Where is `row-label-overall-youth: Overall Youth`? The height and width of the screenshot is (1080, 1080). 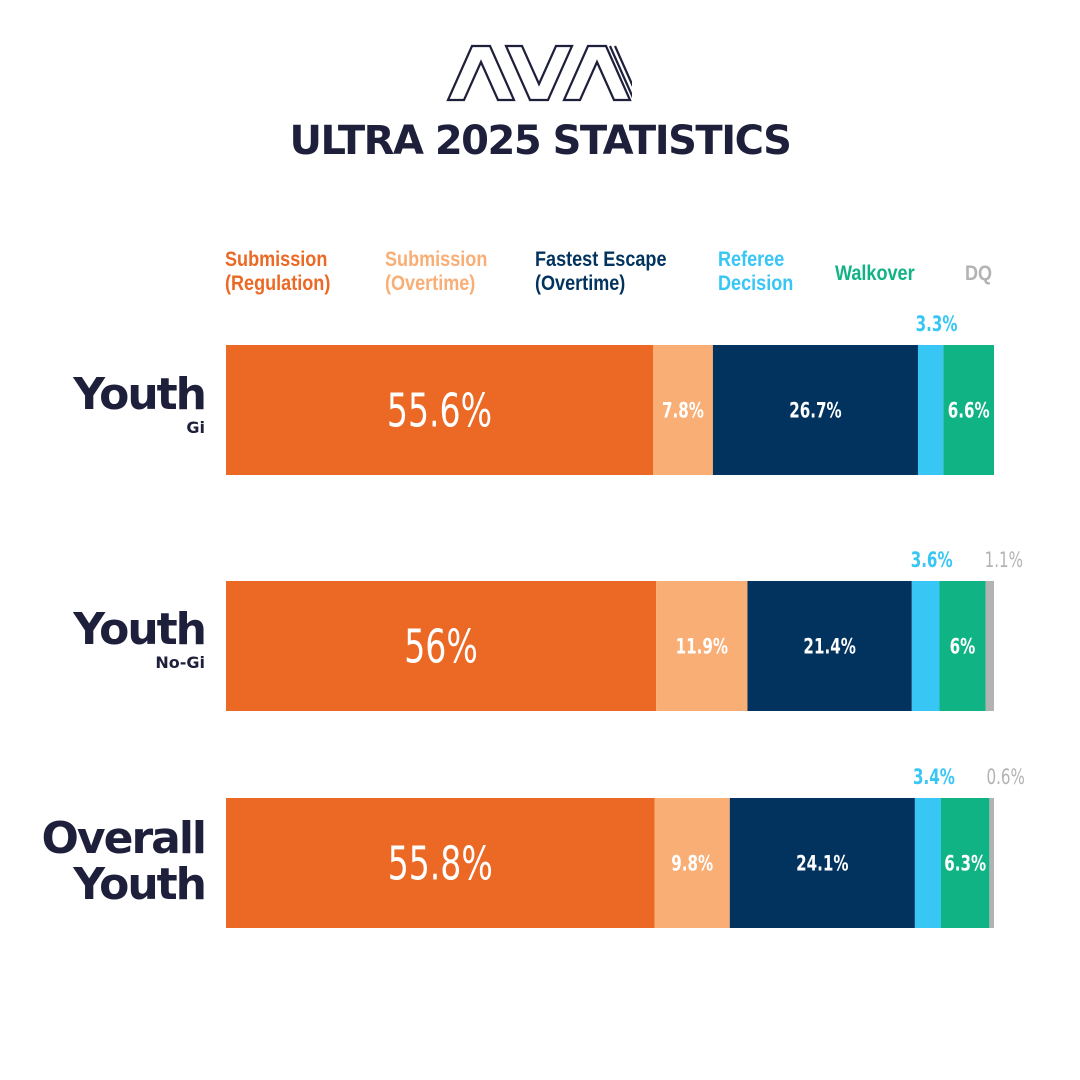 row-label-overall-youth: Overall Youth is located at coordinates (124, 861).